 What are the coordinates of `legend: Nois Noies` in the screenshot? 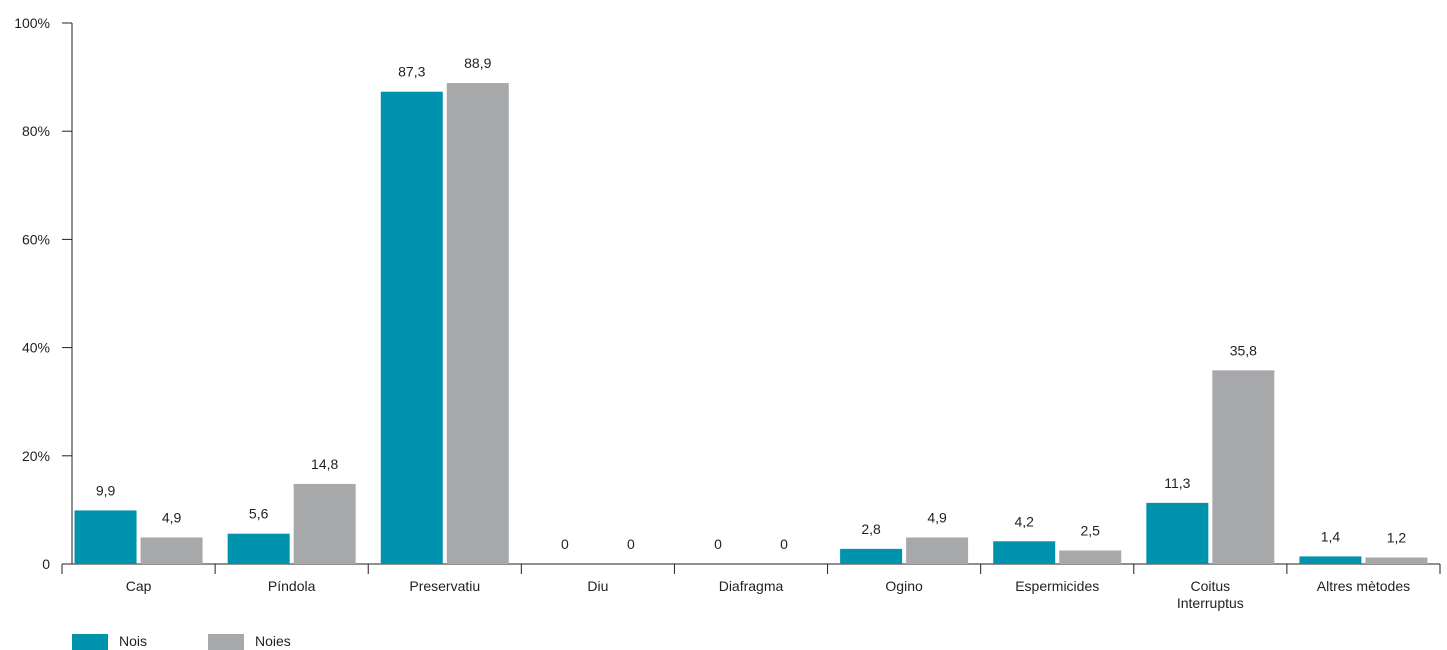 It's located at (181, 641).